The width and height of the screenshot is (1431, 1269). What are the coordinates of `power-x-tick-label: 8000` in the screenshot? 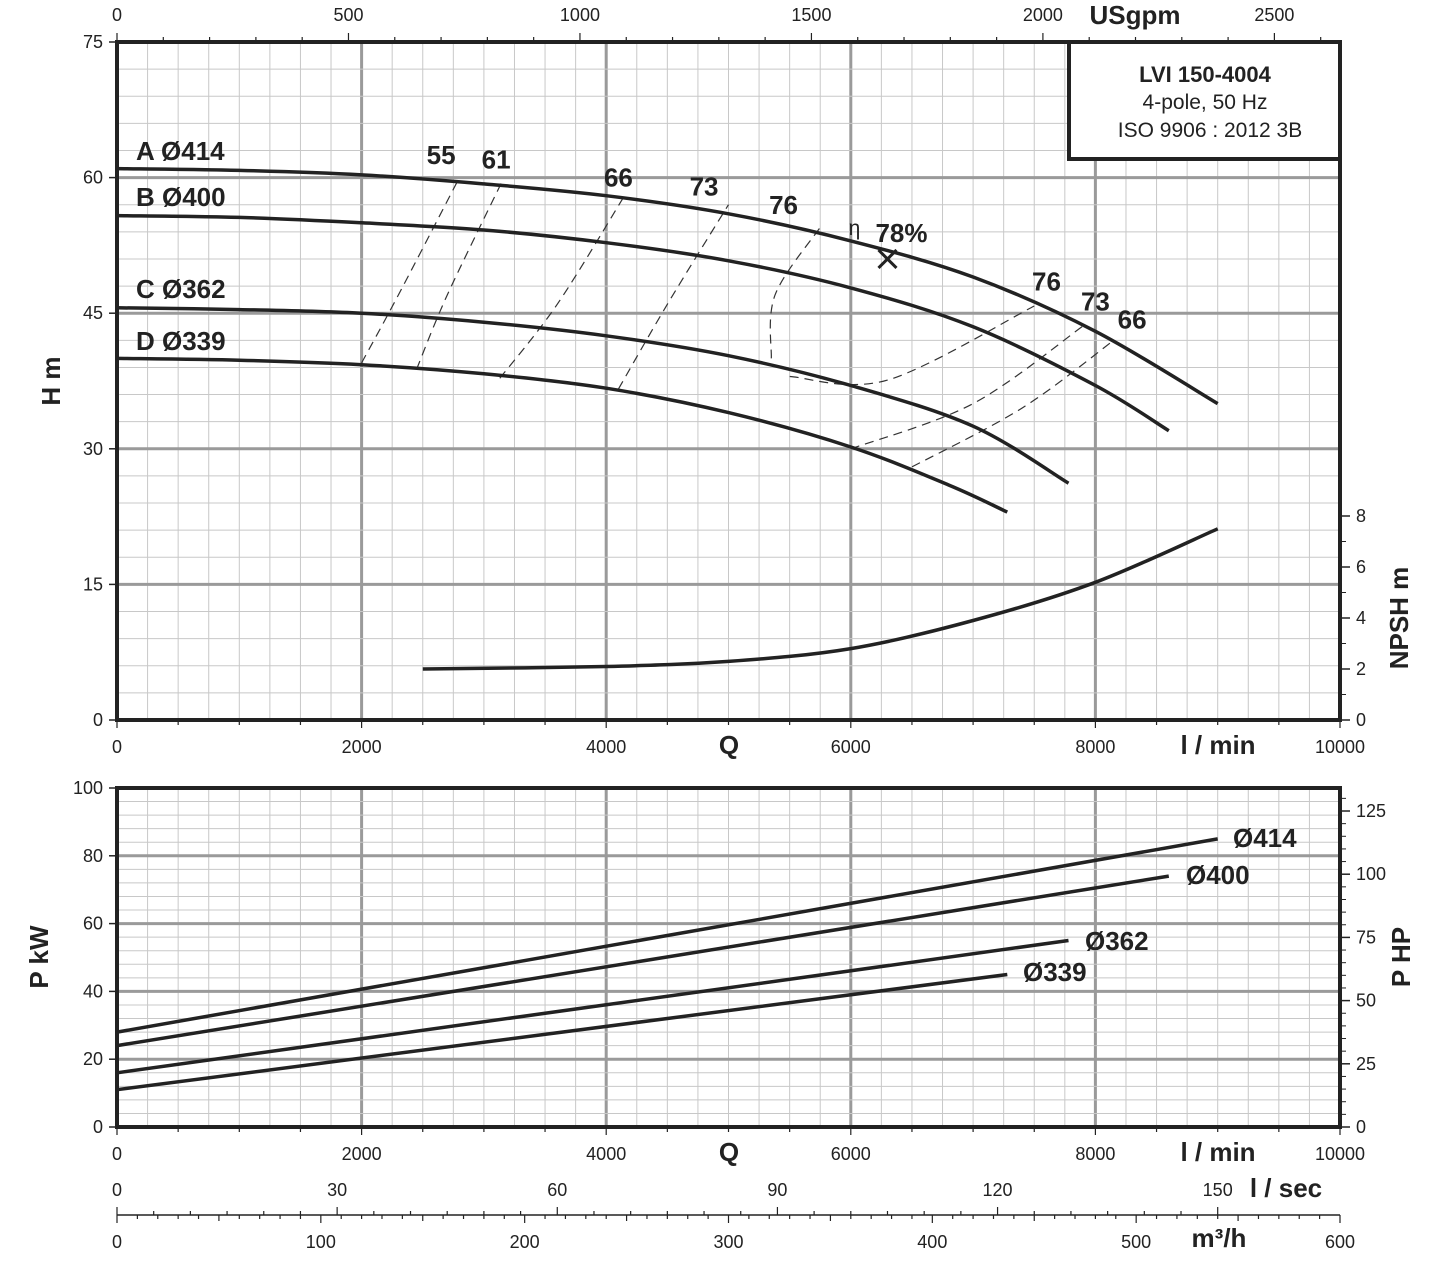 It's located at (1095, 1154).